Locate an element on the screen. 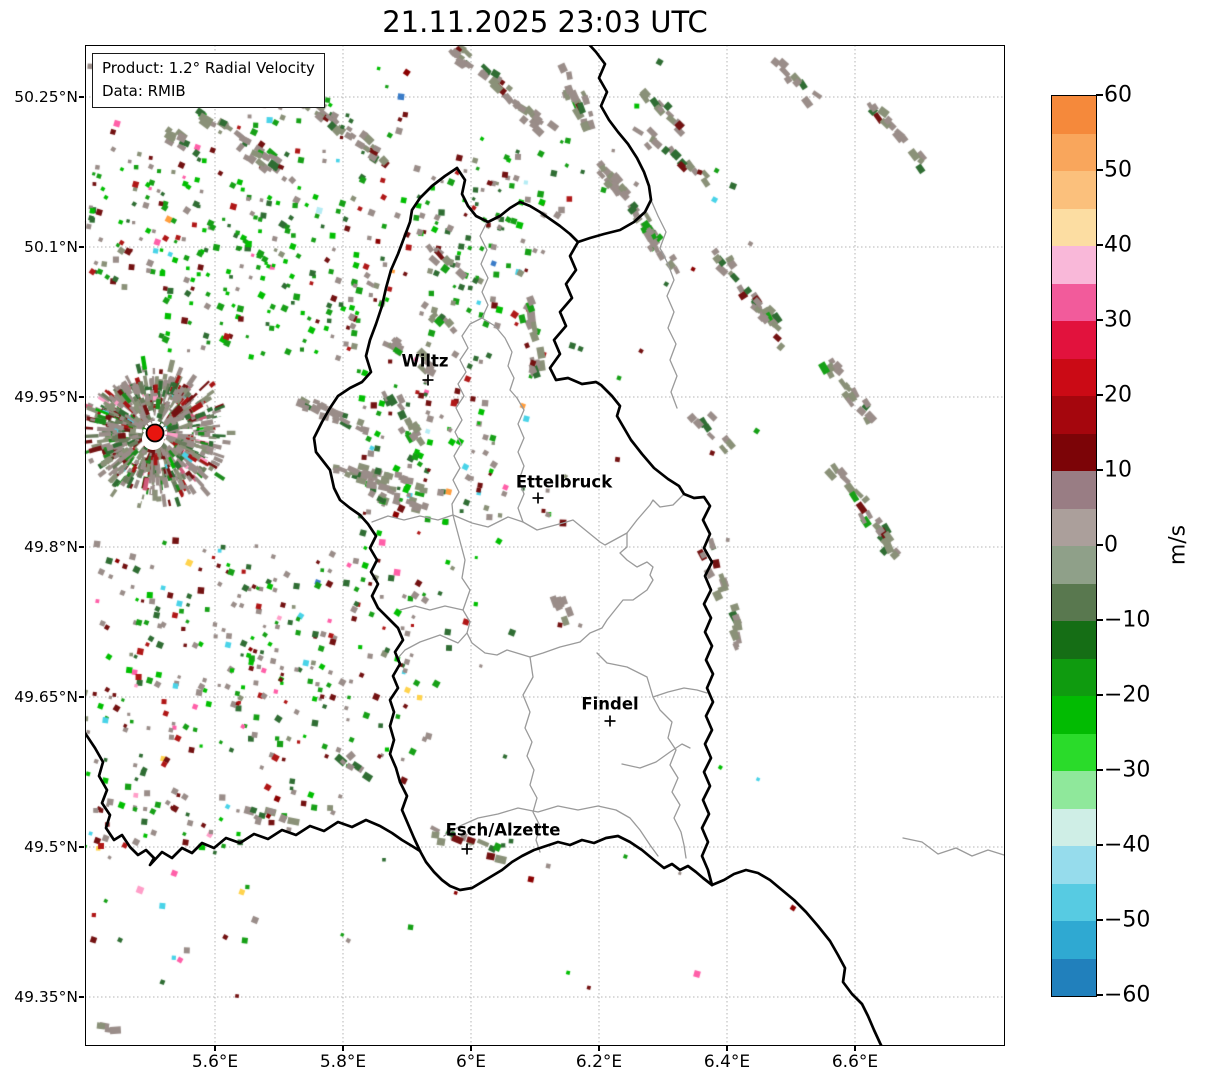 The height and width of the screenshot is (1081, 1207). ytick-label: 49.95°N is located at coordinates (46, 397).